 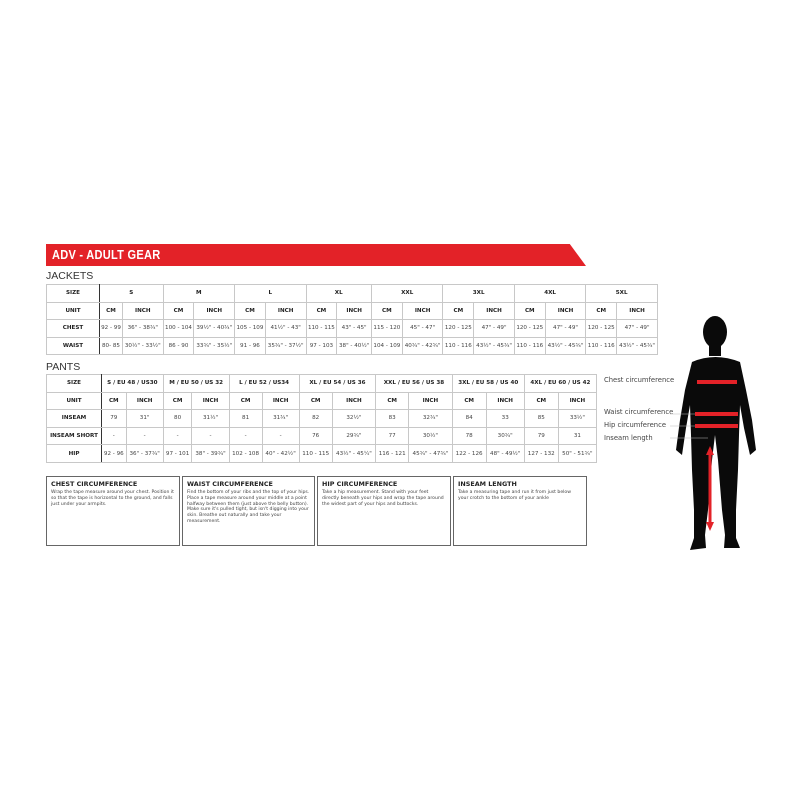 I want to click on section-banner: ADV - ADULT GEAR, so click(x=316, y=255).